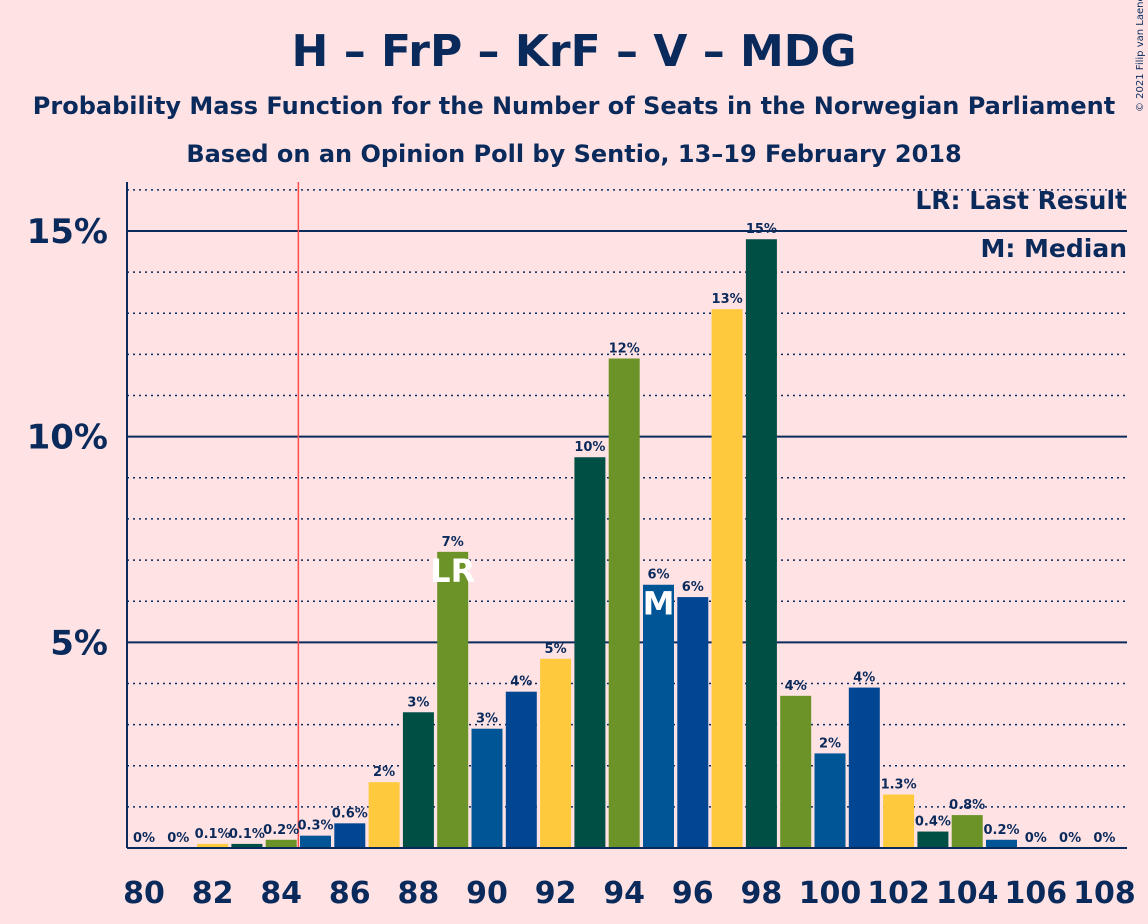 The width and height of the screenshot is (1148, 924). What do you see at coordinates (1021, 200) in the screenshot?
I see `legend-last-result: LR: Last Result` at bounding box center [1021, 200].